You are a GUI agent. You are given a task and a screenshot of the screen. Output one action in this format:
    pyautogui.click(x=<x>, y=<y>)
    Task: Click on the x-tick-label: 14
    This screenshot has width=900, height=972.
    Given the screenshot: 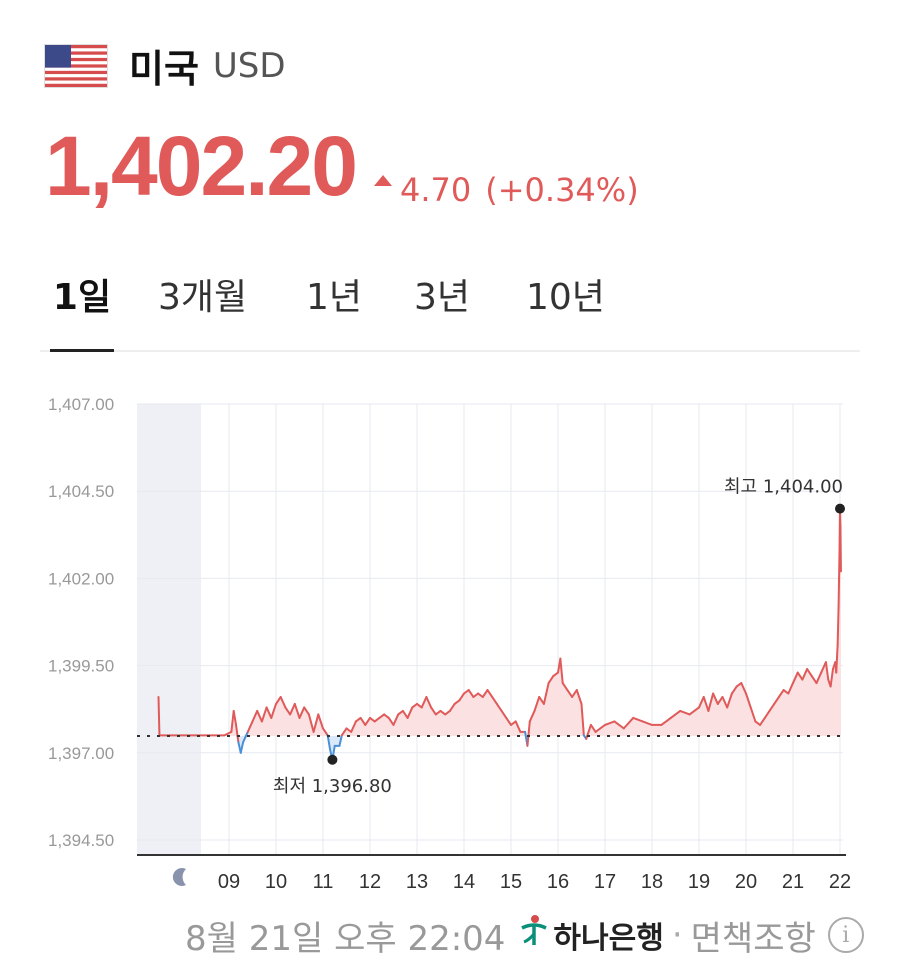 What is the action you would take?
    pyautogui.click(x=464, y=882)
    